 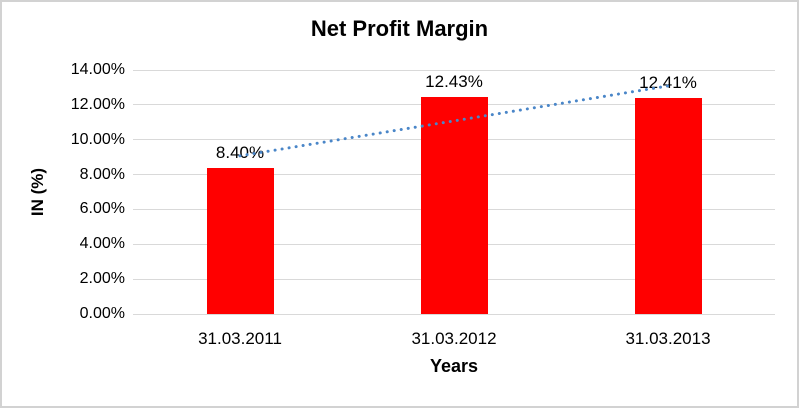 I want to click on y-tick-label: 8.00%, so click(x=102, y=174).